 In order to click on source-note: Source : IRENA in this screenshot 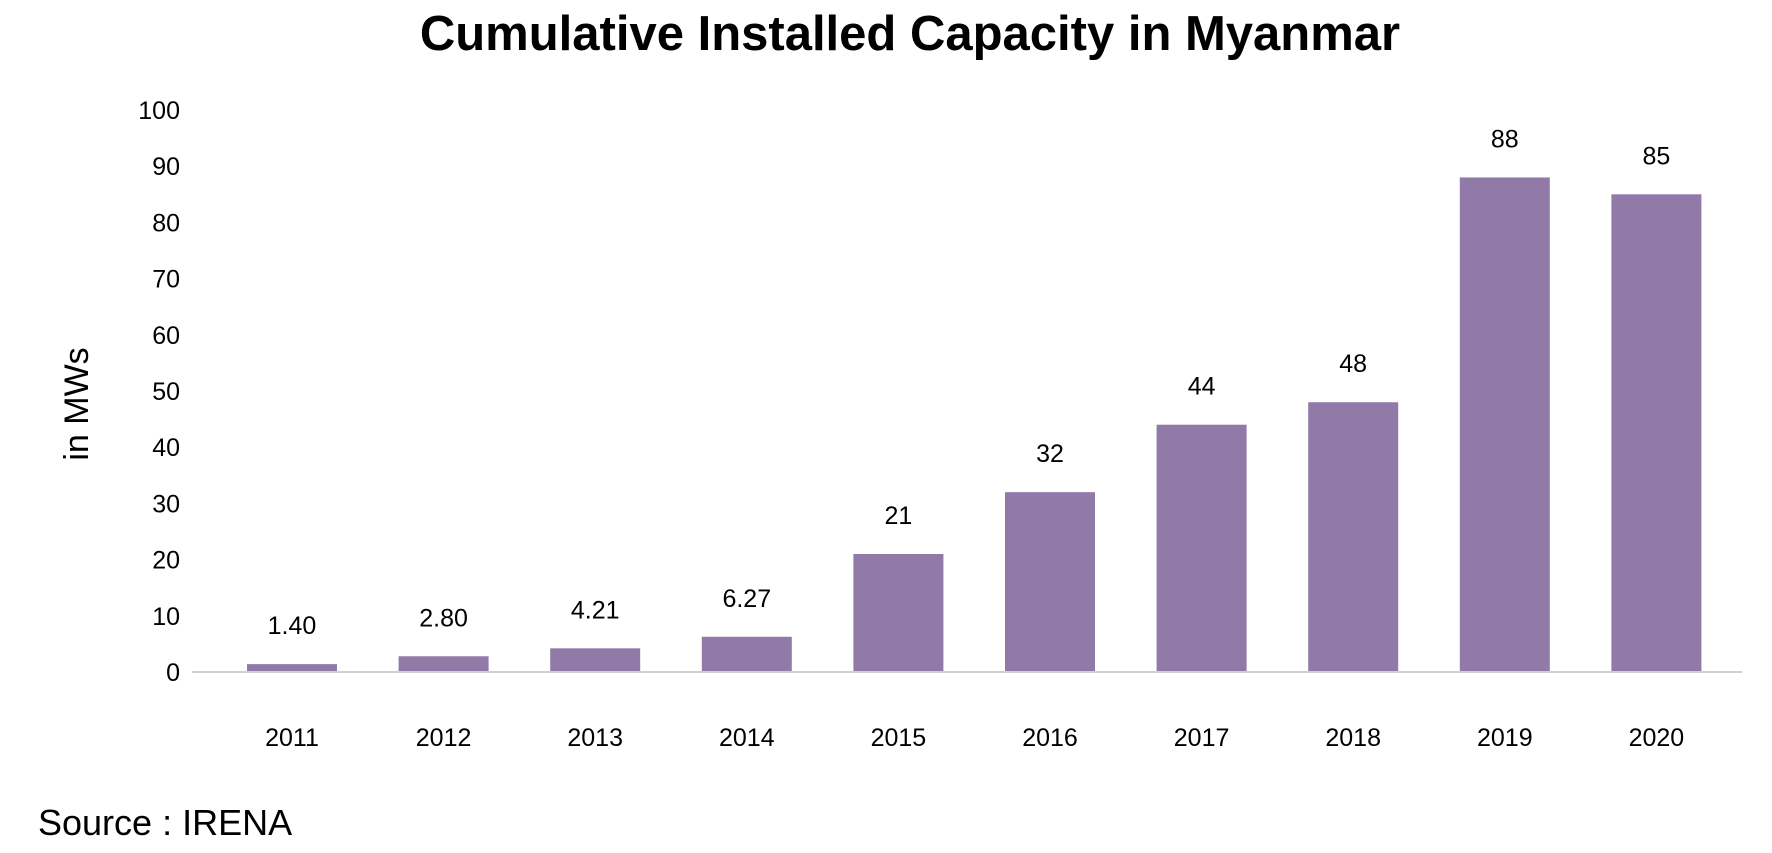, I will do `click(165, 822)`.